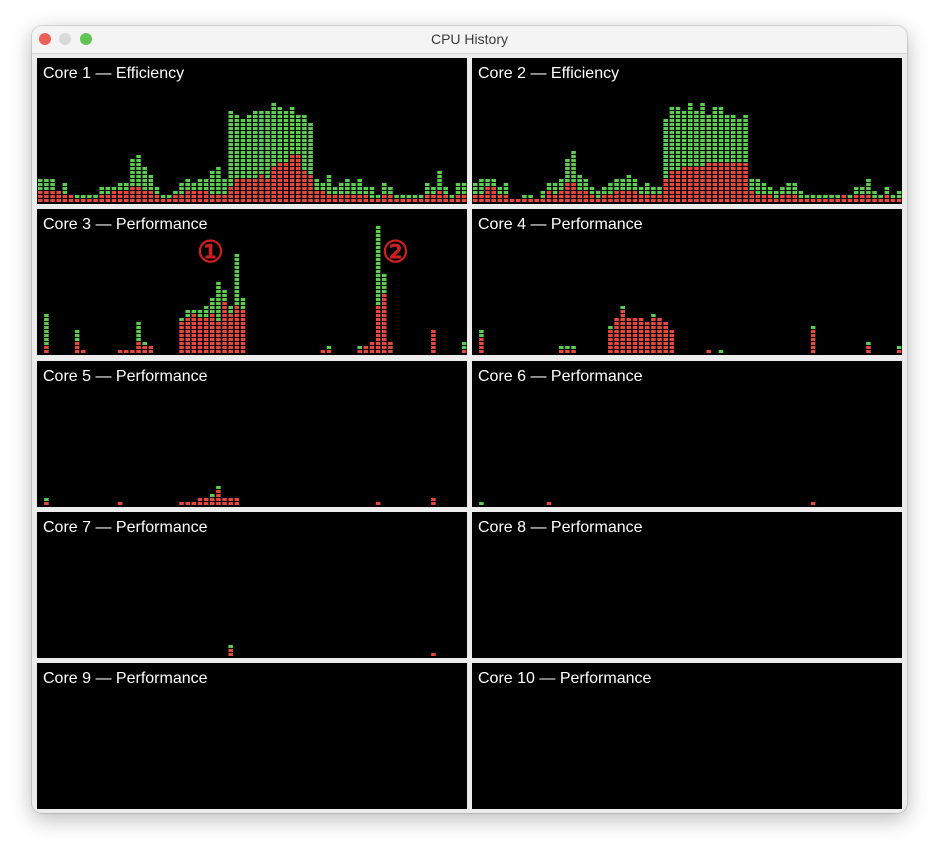  What do you see at coordinates (65, 39) in the screenshot?
I see `minimize-button` at bounding box center [65, 39].